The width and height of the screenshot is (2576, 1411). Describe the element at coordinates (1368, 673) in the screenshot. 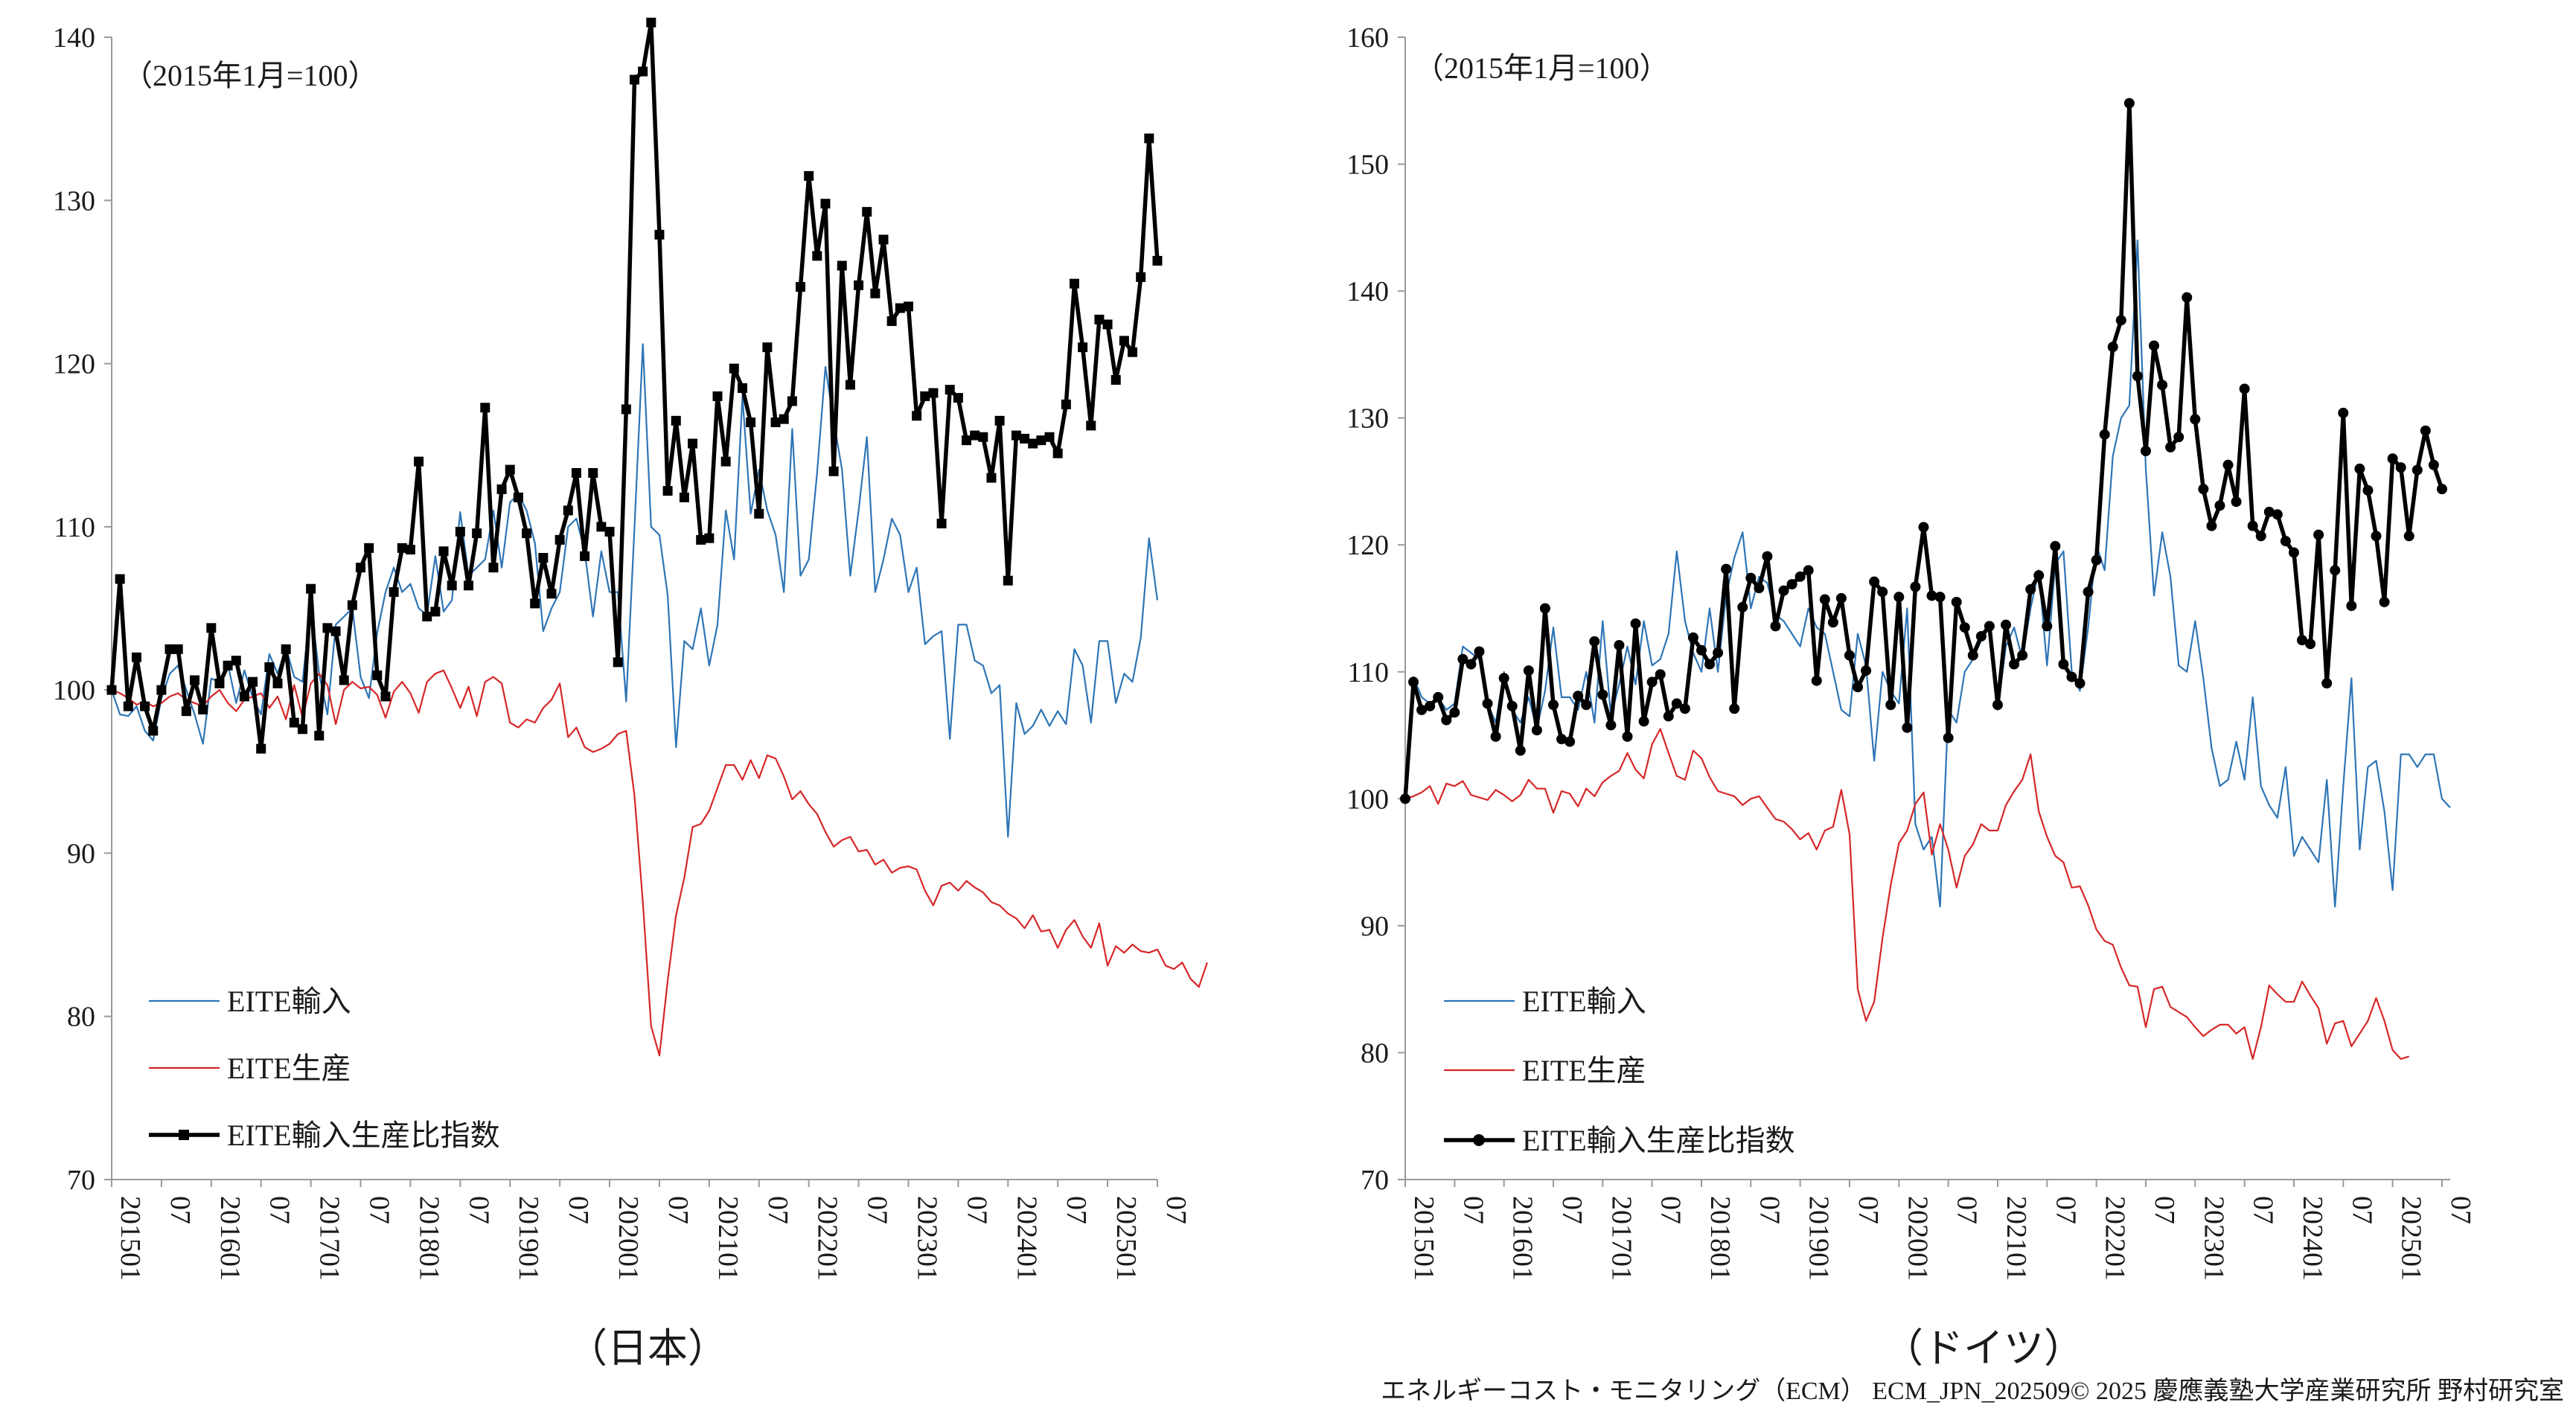

I see `y-tick-label: 110` at that location.